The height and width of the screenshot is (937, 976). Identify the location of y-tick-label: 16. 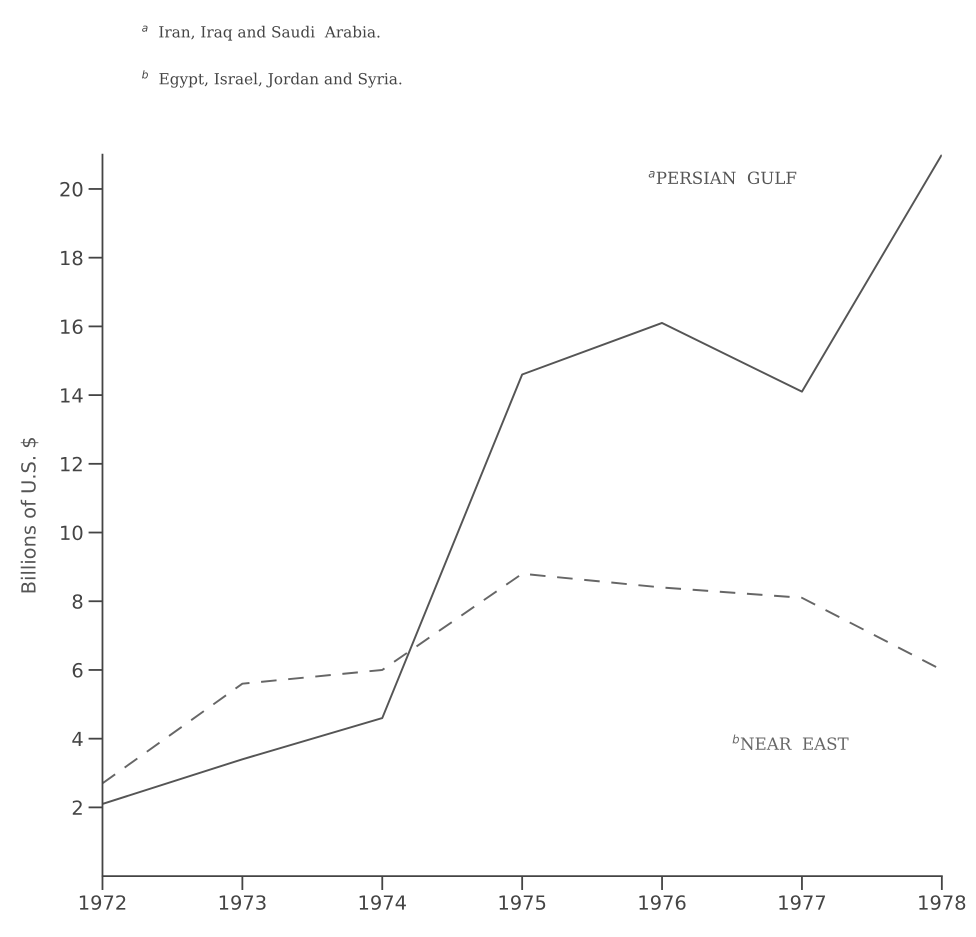
(72, 326).